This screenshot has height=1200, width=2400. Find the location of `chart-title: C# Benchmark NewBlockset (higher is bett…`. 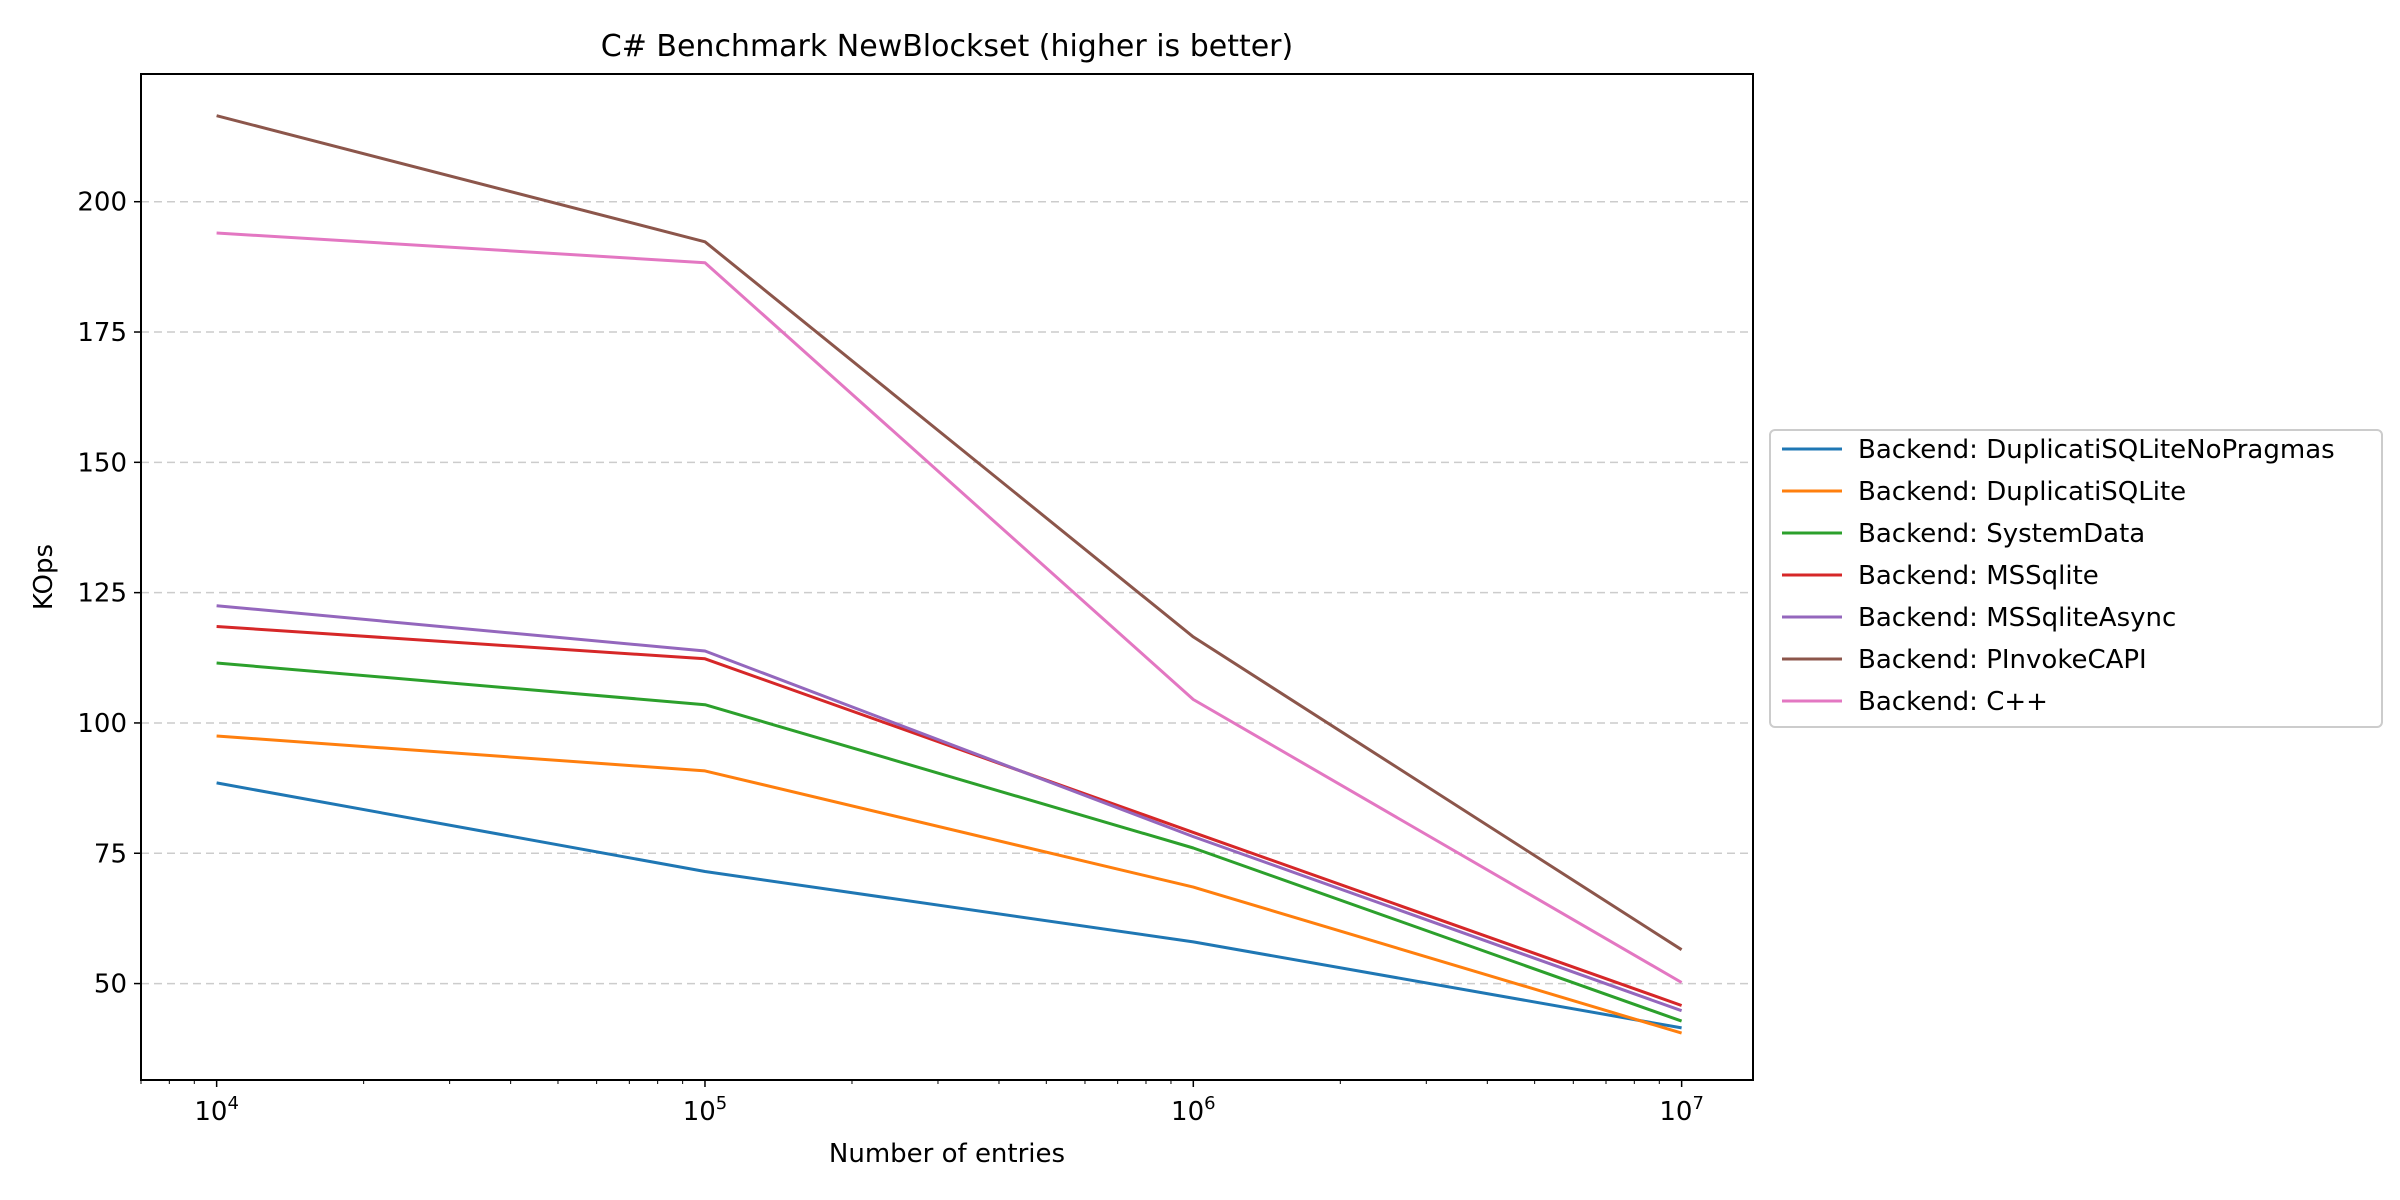

chart-title: C# Benchmark NewBlockset (higher is bett… is located at coordinates (947, 46).